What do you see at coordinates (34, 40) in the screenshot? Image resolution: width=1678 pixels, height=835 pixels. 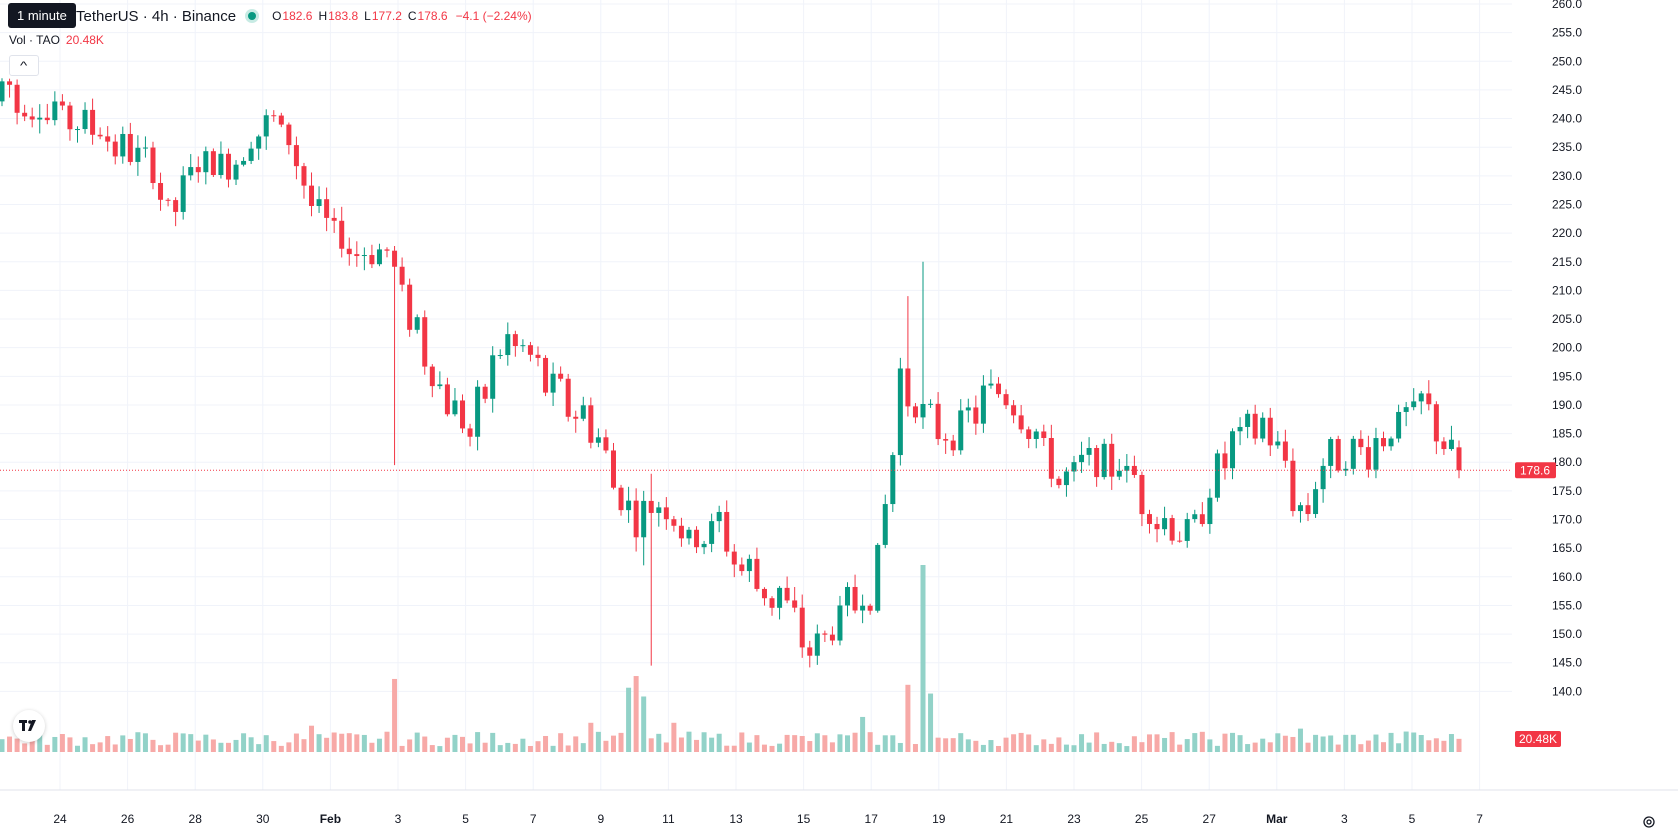 I see `volume-label: Vol · TAO` at bounding box center [34, 40].